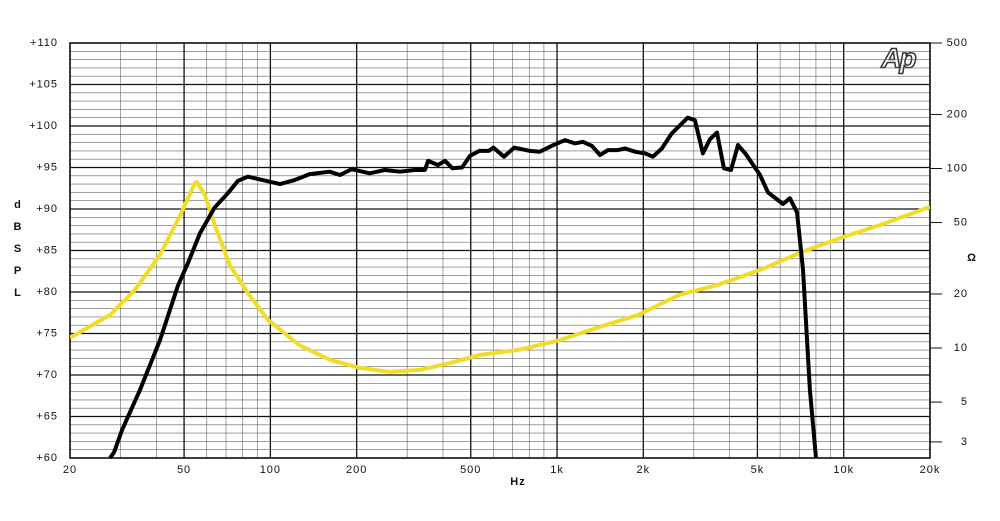  I want to click on x-tick-label: 100, so click(270, 470).